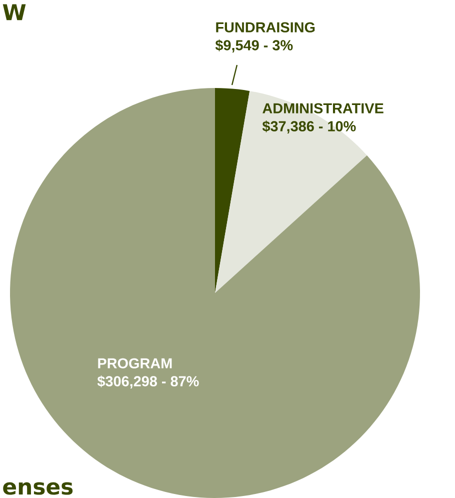  Describe the element at coordinates (135, 363) in the screenshot. I see `slice-label: PROGRAM` at that location.